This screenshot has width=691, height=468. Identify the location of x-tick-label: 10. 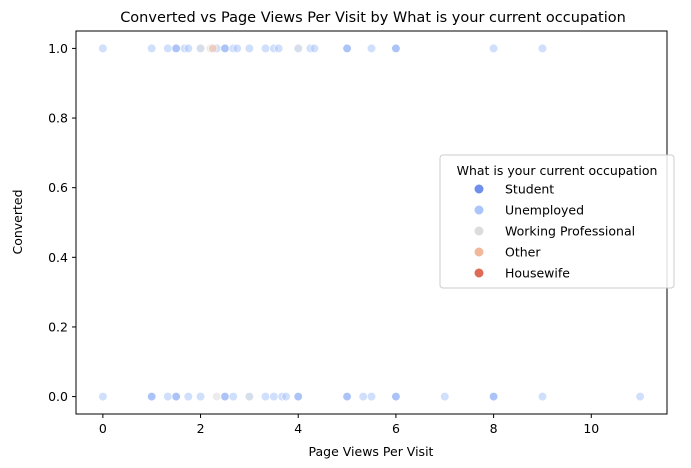
(591, 428).